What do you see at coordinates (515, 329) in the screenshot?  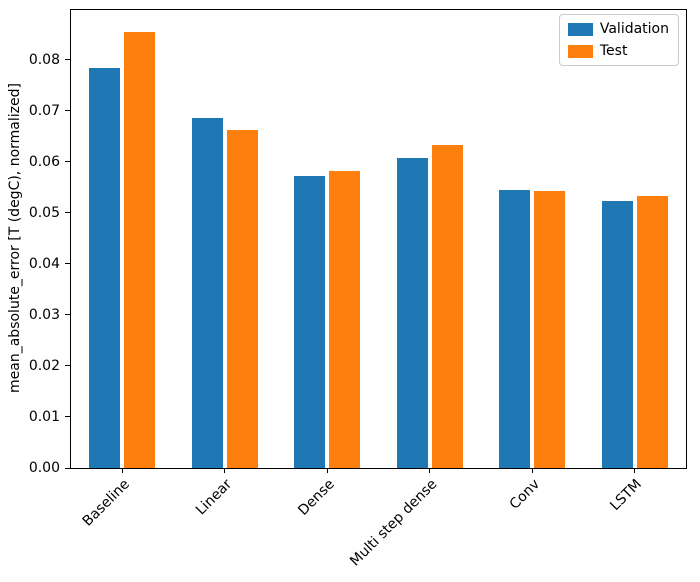 I see `bar-validation-conv` at bounding box center [515, 329].